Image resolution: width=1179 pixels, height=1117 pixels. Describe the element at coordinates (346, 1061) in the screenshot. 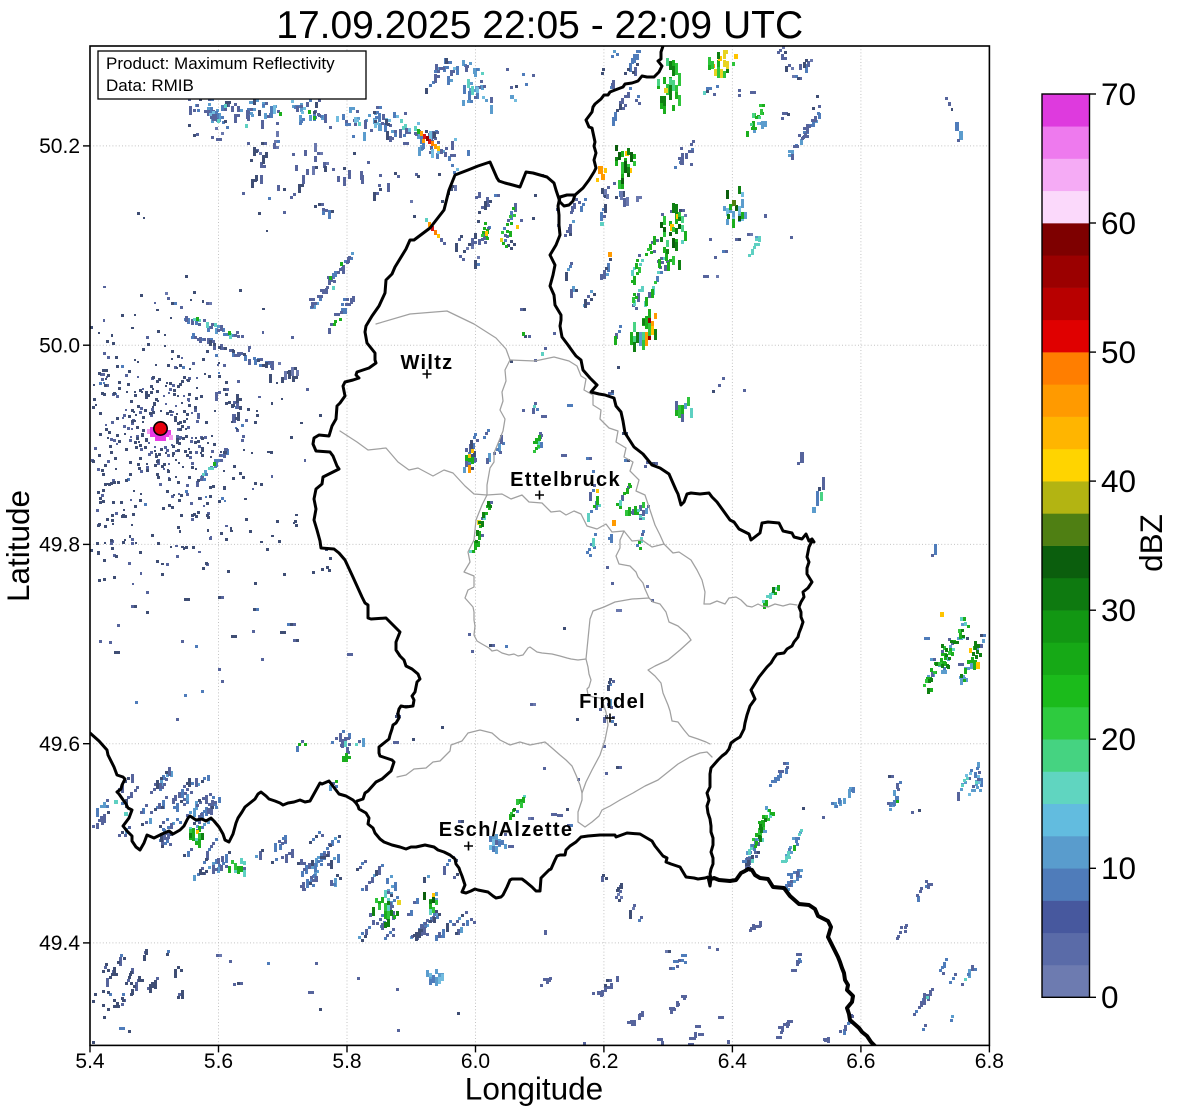

I see `svg-text: 5.8` at that location.